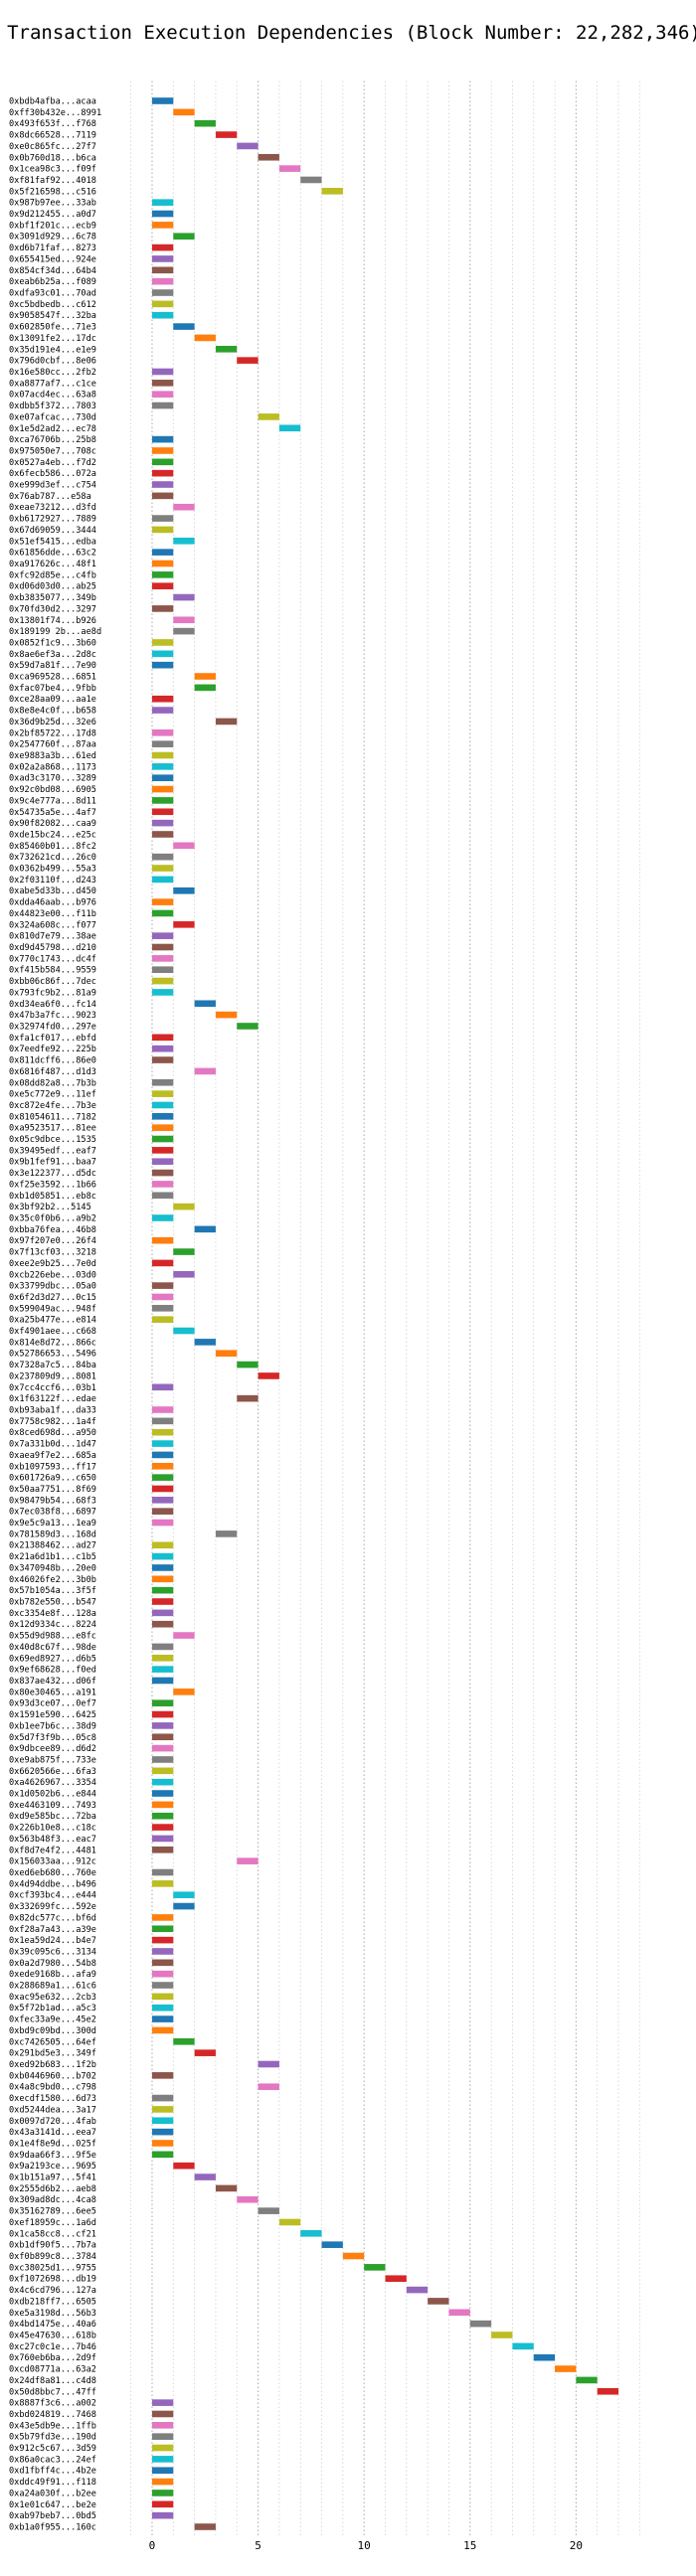 The image size is (696, 2576). I want to click on tx-label: 0x85460b01...8fc2, so click(53, 847).